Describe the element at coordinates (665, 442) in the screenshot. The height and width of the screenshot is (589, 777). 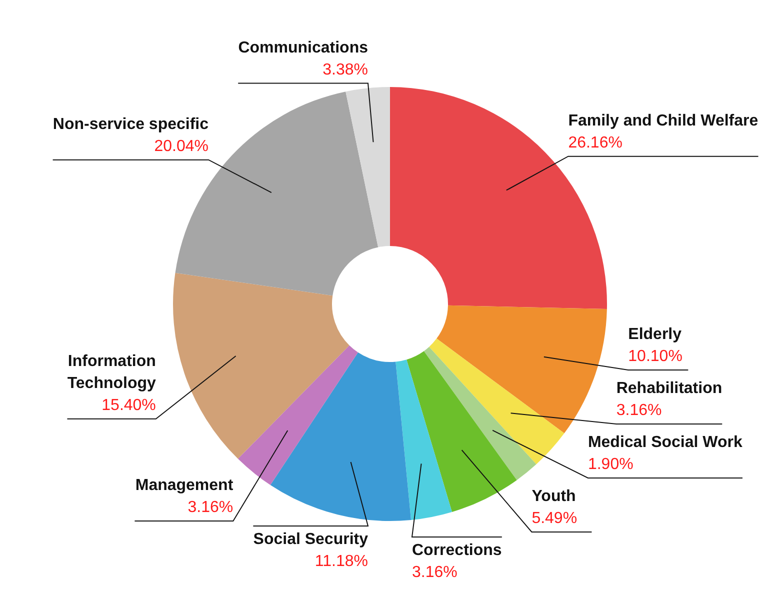
I see `slice-label: Medical Social Work` at that location.